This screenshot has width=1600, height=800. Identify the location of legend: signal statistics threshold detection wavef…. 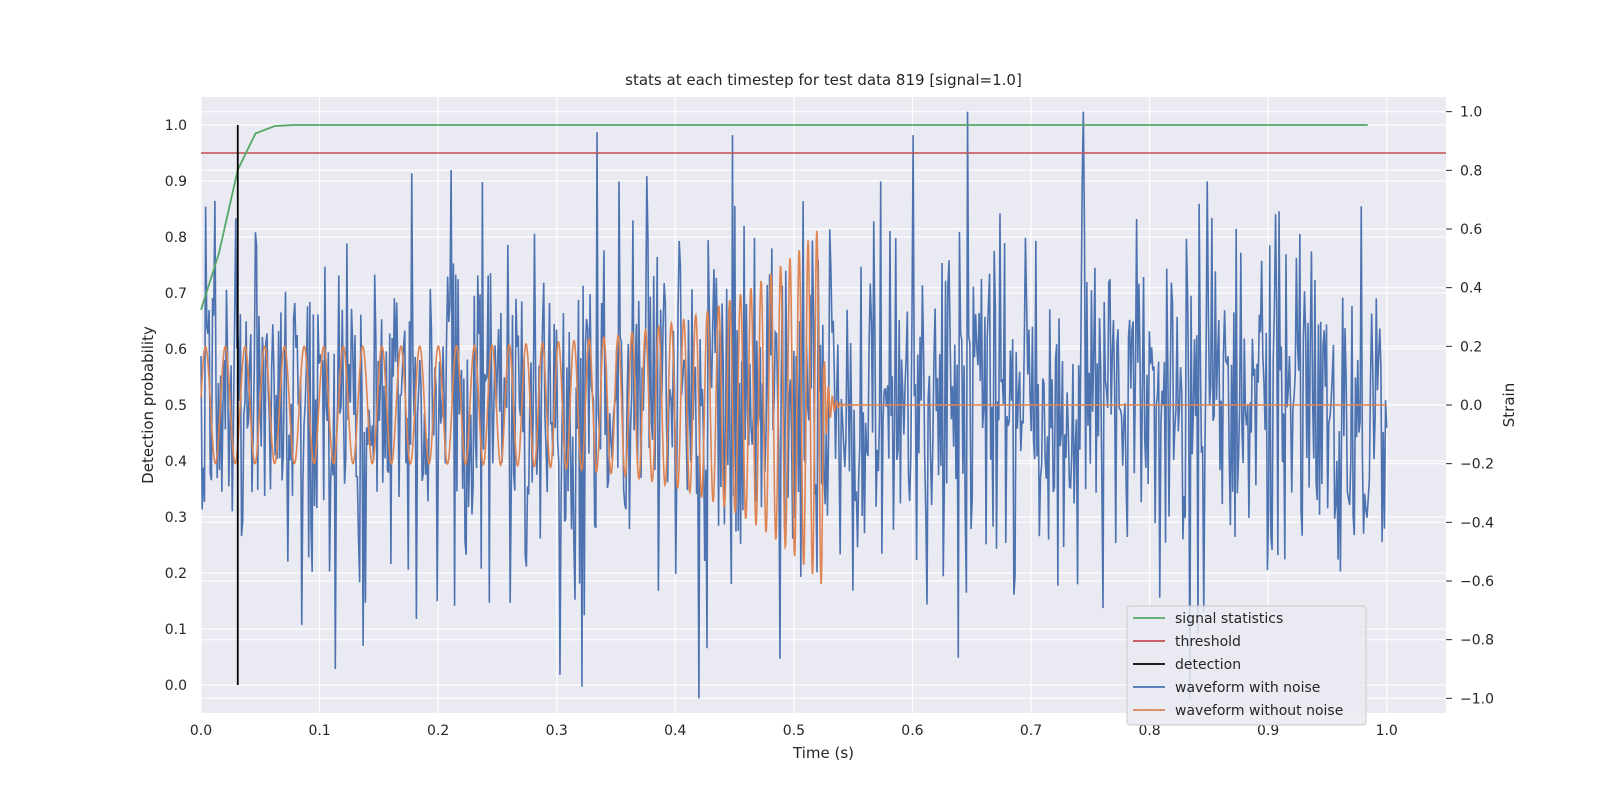
(1246, 665).